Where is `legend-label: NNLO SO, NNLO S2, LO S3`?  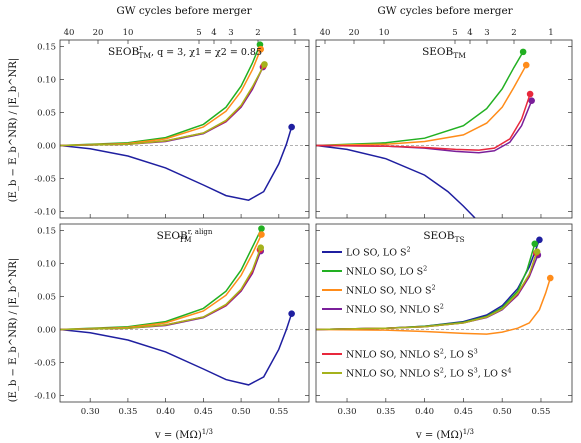
legend-label: NNLO SO, NNLO S2, LO S3 is located at coordinates (412, 354).